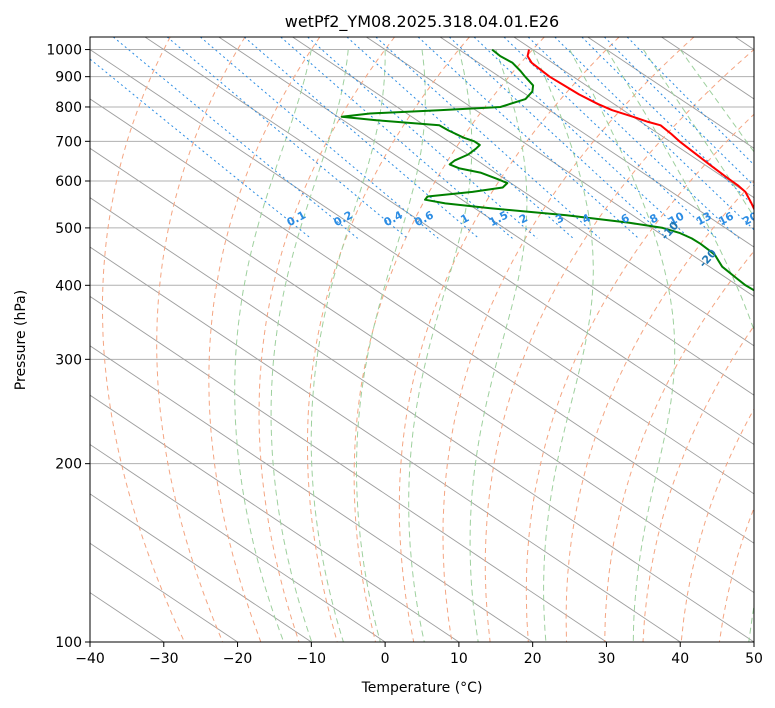 This screenshot has width=775, height=708. Describe the element at coordinates (68, 182) in the screenshot. I see `y-tick-label: 600` at that location.